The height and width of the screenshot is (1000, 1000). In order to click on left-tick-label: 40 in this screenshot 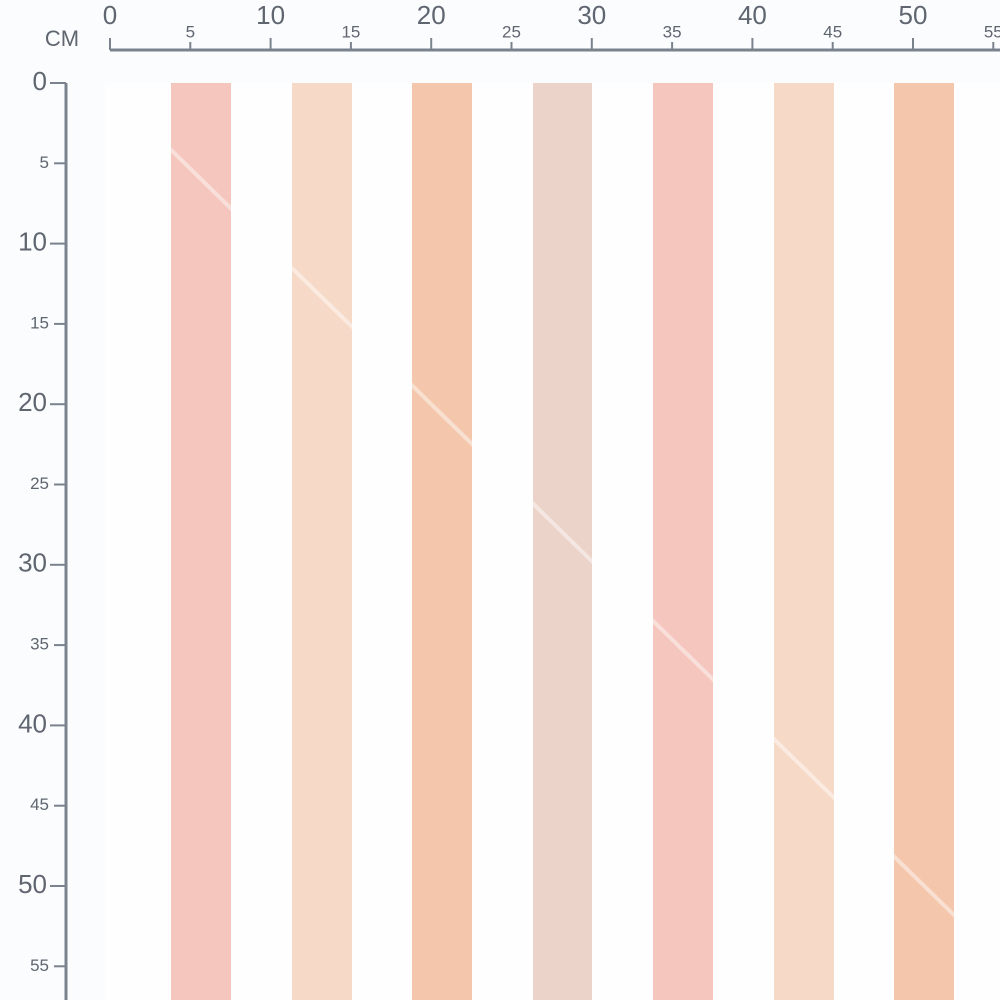, I will do `click(32, 723)`.